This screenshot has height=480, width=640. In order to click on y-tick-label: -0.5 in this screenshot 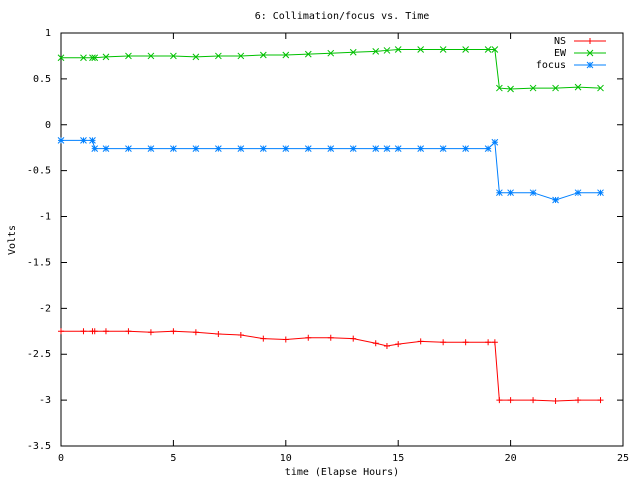, I will do `click(39, 171)`.